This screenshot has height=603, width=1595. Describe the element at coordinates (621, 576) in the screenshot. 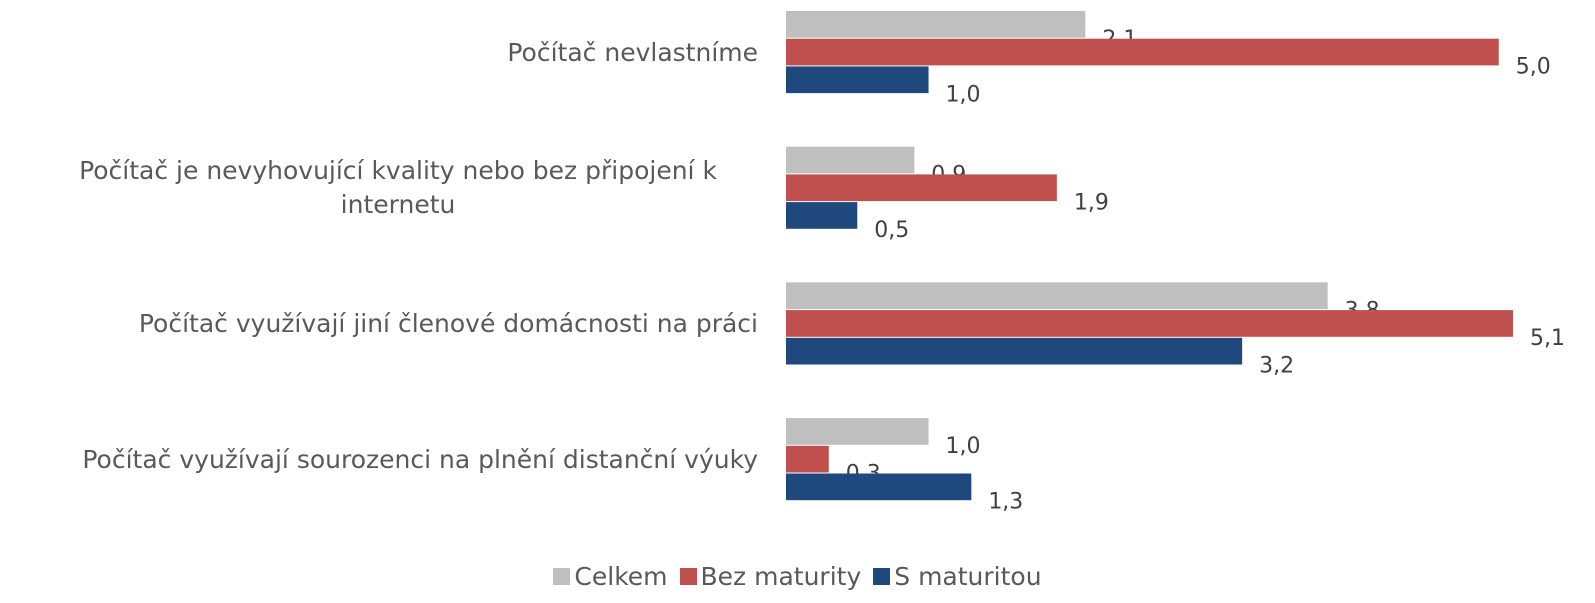

I see `legend-label: Celkem` at that location.